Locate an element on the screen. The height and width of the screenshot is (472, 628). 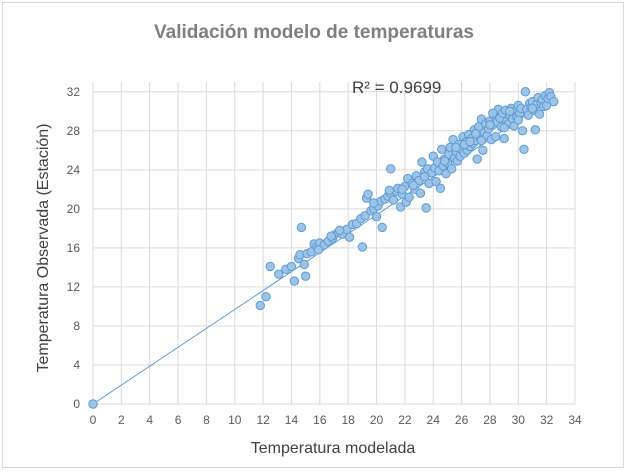
x-tick-label: 2 is located at coordinates (121, 420).